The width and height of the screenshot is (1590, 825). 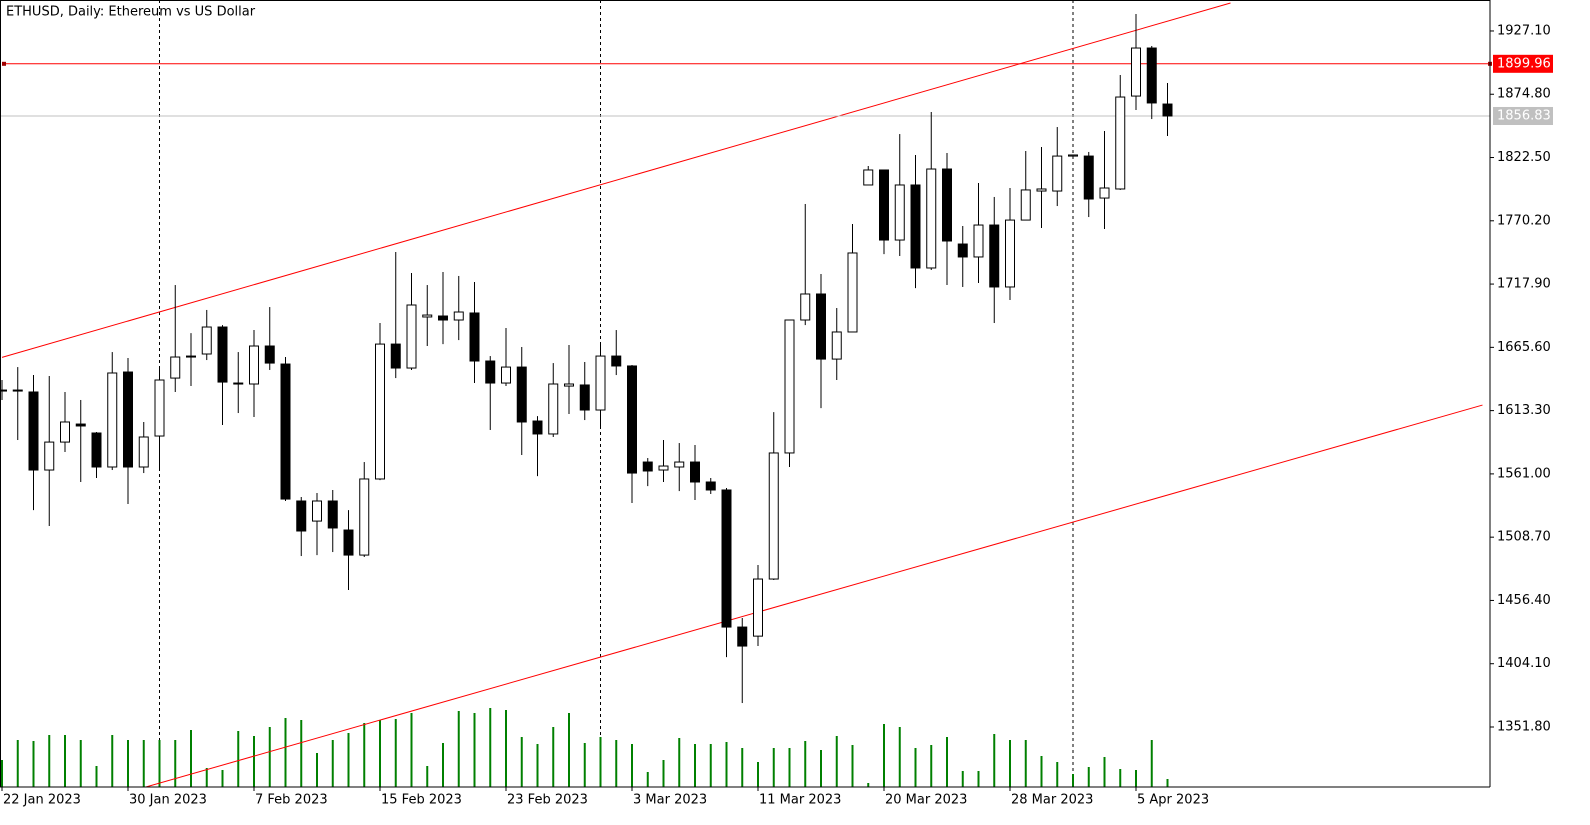 I want to click on x-tick-label: 3 Mar 2023, so click(x=670, y=800).